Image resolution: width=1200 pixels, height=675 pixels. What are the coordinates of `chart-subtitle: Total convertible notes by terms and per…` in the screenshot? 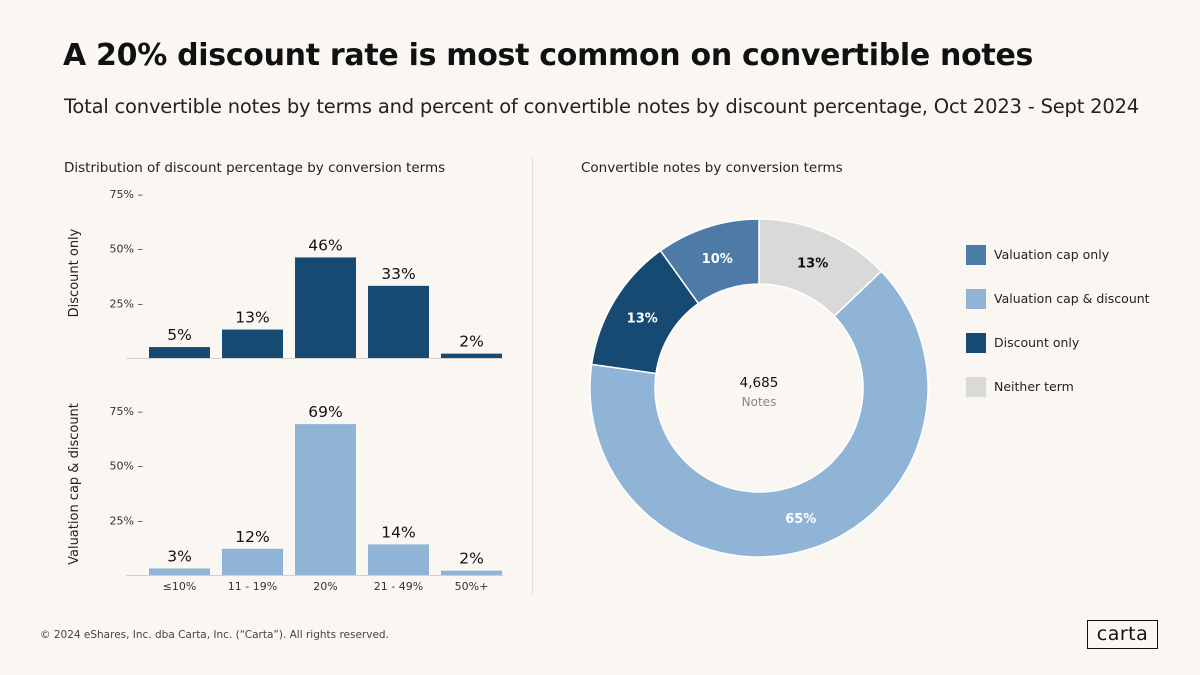 It's located at (601, 106).